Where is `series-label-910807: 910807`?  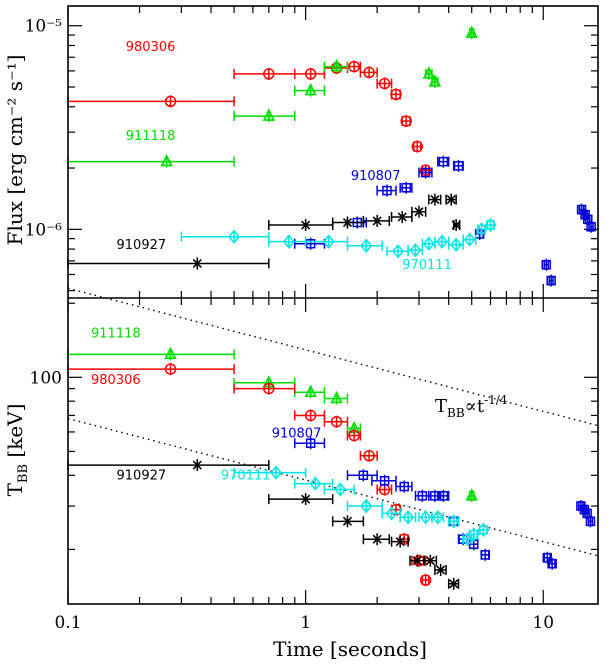 series-label-910807: 910807 is located at coordinates (376, 176).